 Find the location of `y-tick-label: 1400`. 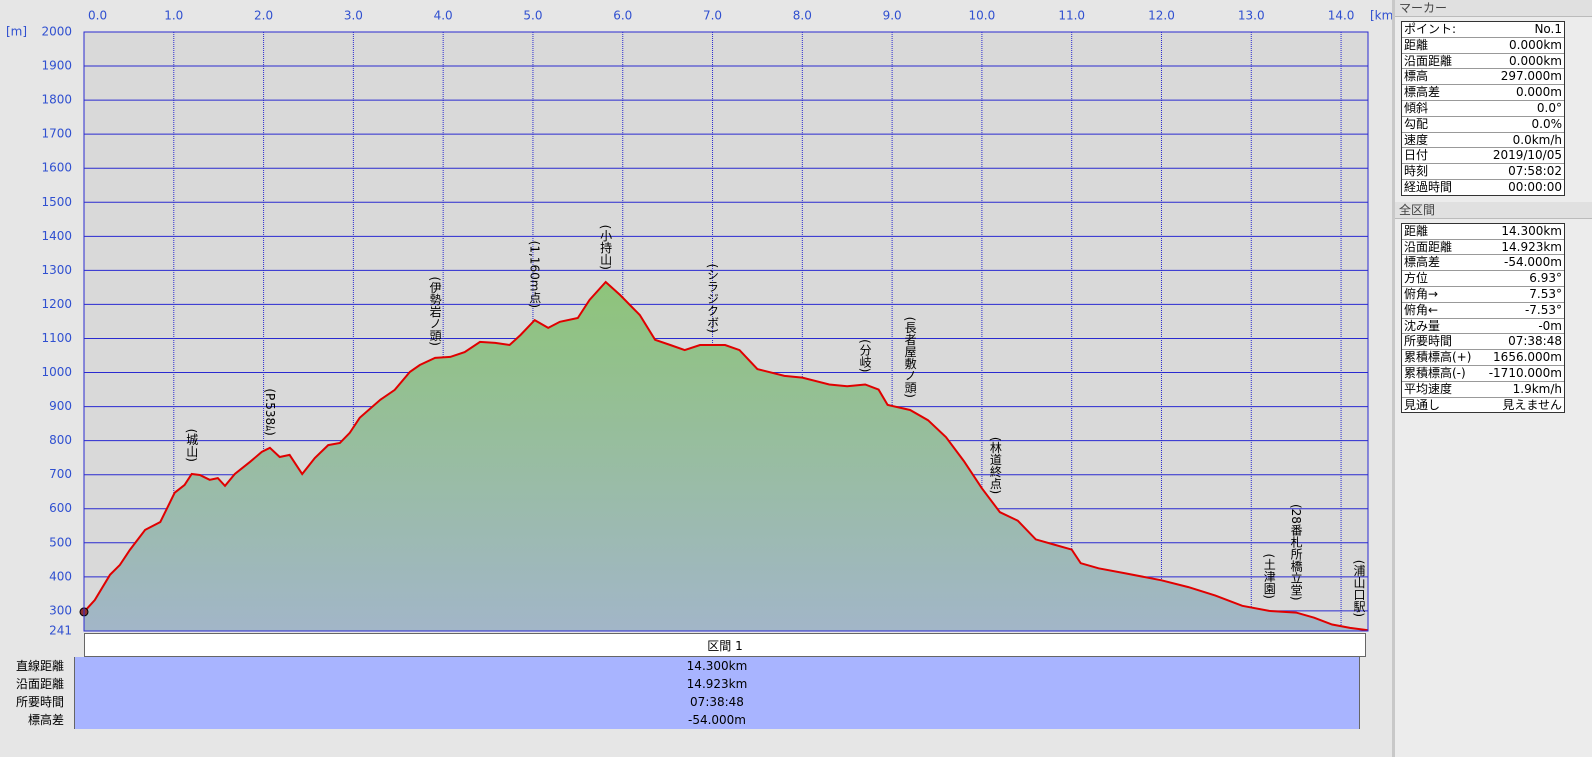

y-tick-label: 1400 is located at coordinates (56, 236).